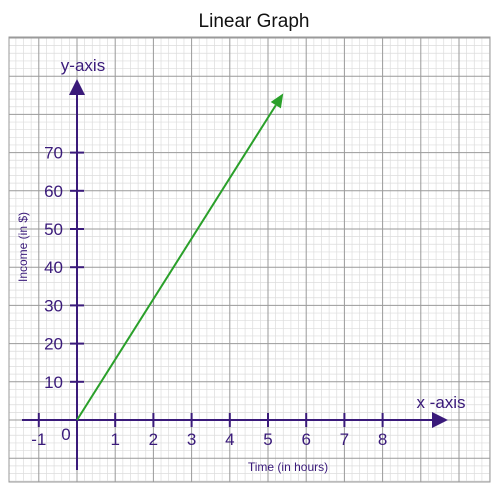 The width and height of the screenshot is (500, 489). Describe the element at coordinates (64, 268) in the screenshot. I see `y-ticks: 10 20 30 40 50 60 70` at that location.